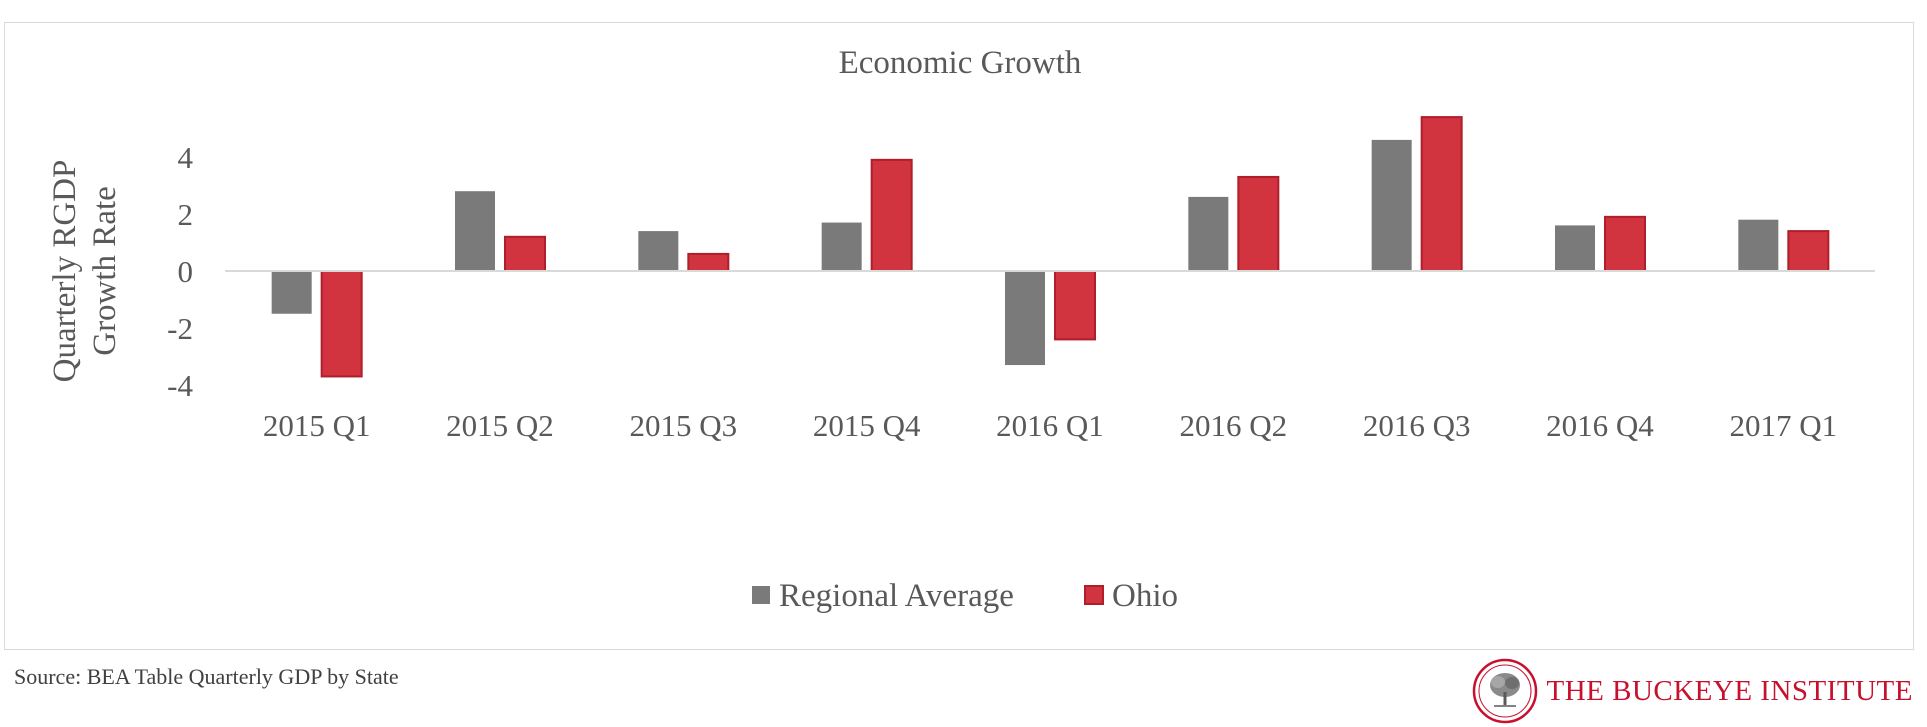 This screenshot has width=1927, height=727. Describe the element at coordinates (180, 328) in the screenshot. I see `y-tick-label: -2` at that location.